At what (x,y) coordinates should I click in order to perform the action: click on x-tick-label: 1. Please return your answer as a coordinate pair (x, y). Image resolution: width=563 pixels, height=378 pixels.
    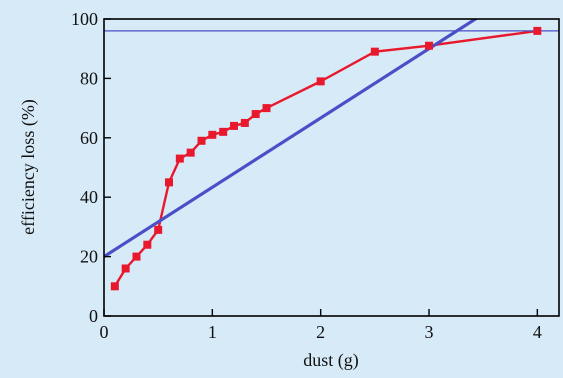
    Looking at the image, I should click on (212, 332).